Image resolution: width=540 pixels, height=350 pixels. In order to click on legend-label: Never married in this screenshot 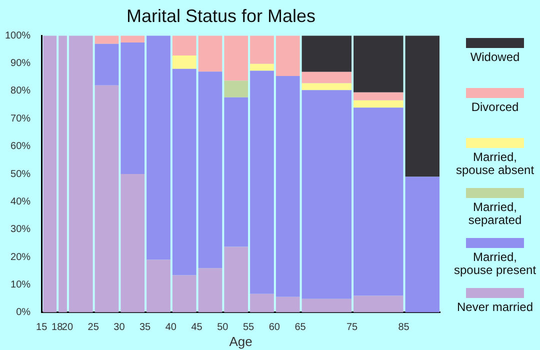, I will do `click(495, 307)`.